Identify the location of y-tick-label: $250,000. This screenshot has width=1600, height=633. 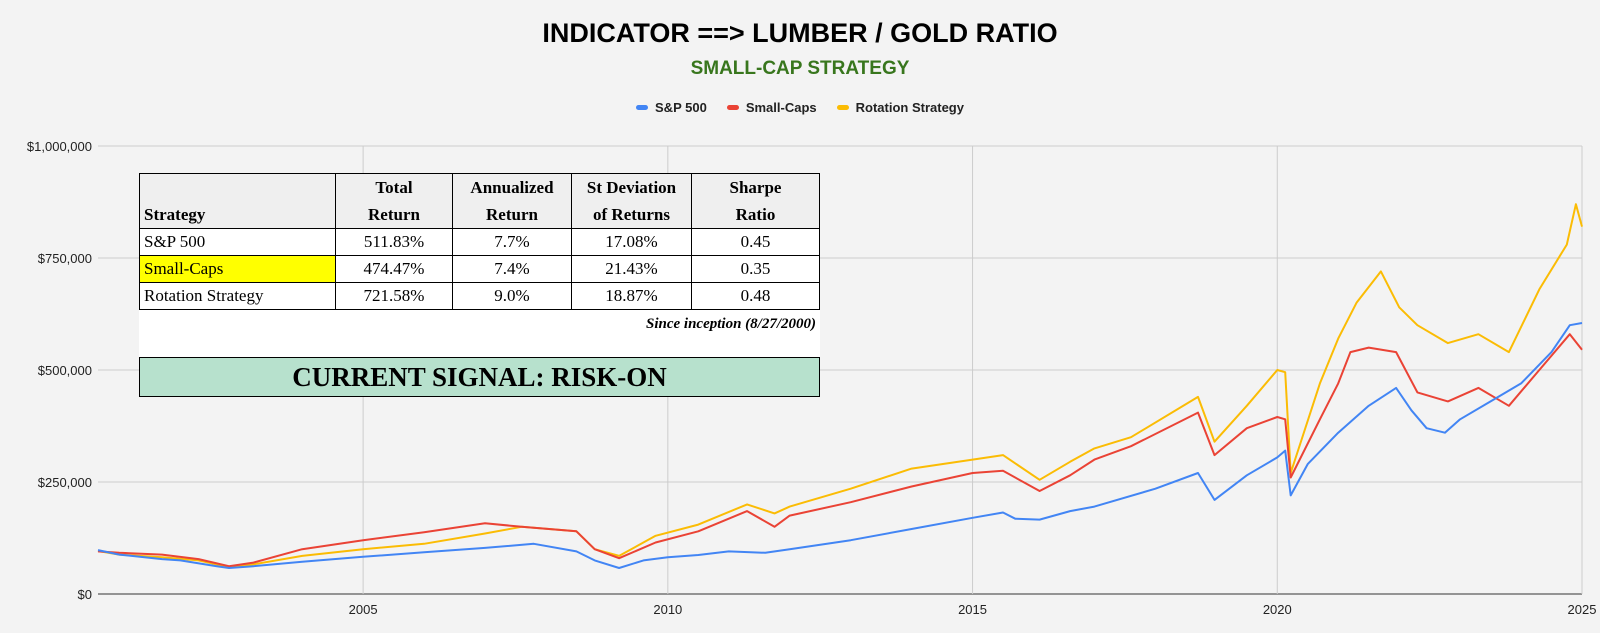
(65, 482).